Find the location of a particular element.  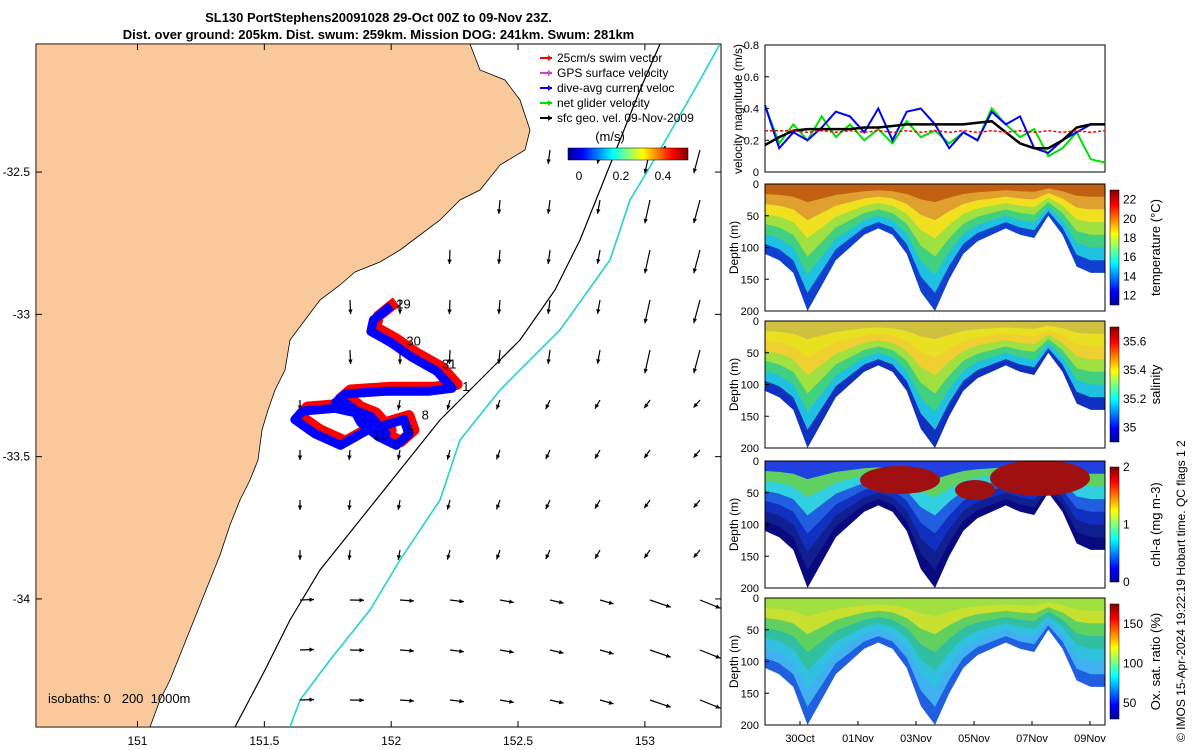

velocity-tick-label: 0.8 is located at coordinates (751, 46).